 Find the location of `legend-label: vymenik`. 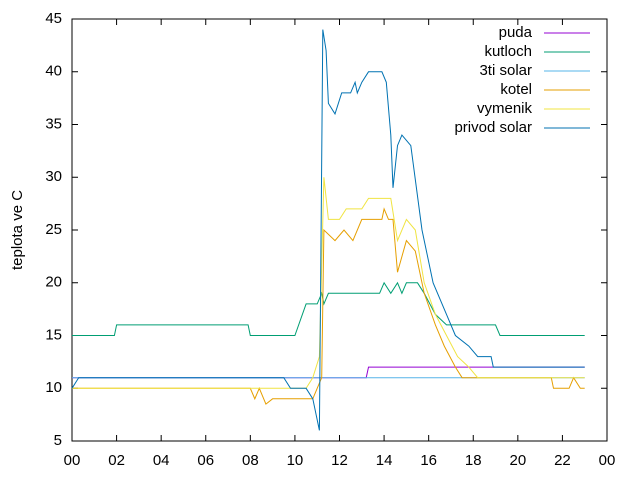

legend-label: vymenik is located at coordinates (505, 108).